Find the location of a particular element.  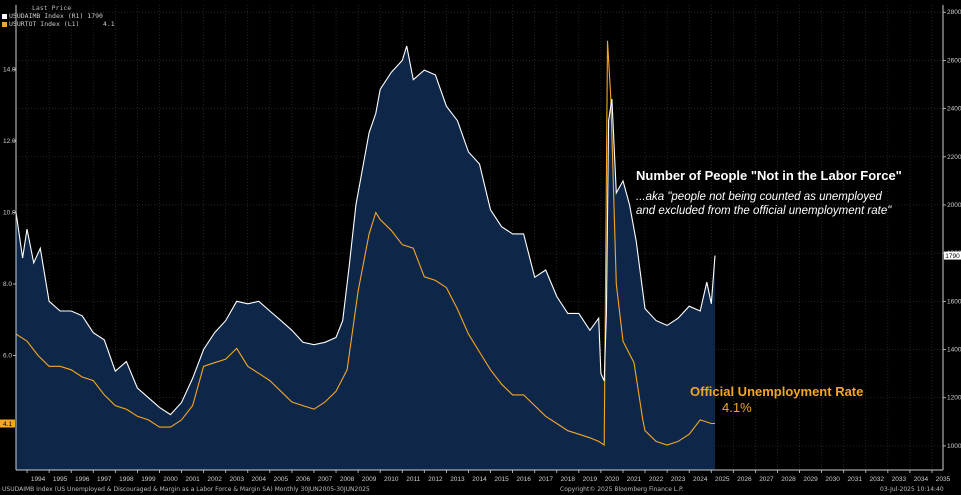

x-tick-label: 2021 is located at coordinates (634, 479).